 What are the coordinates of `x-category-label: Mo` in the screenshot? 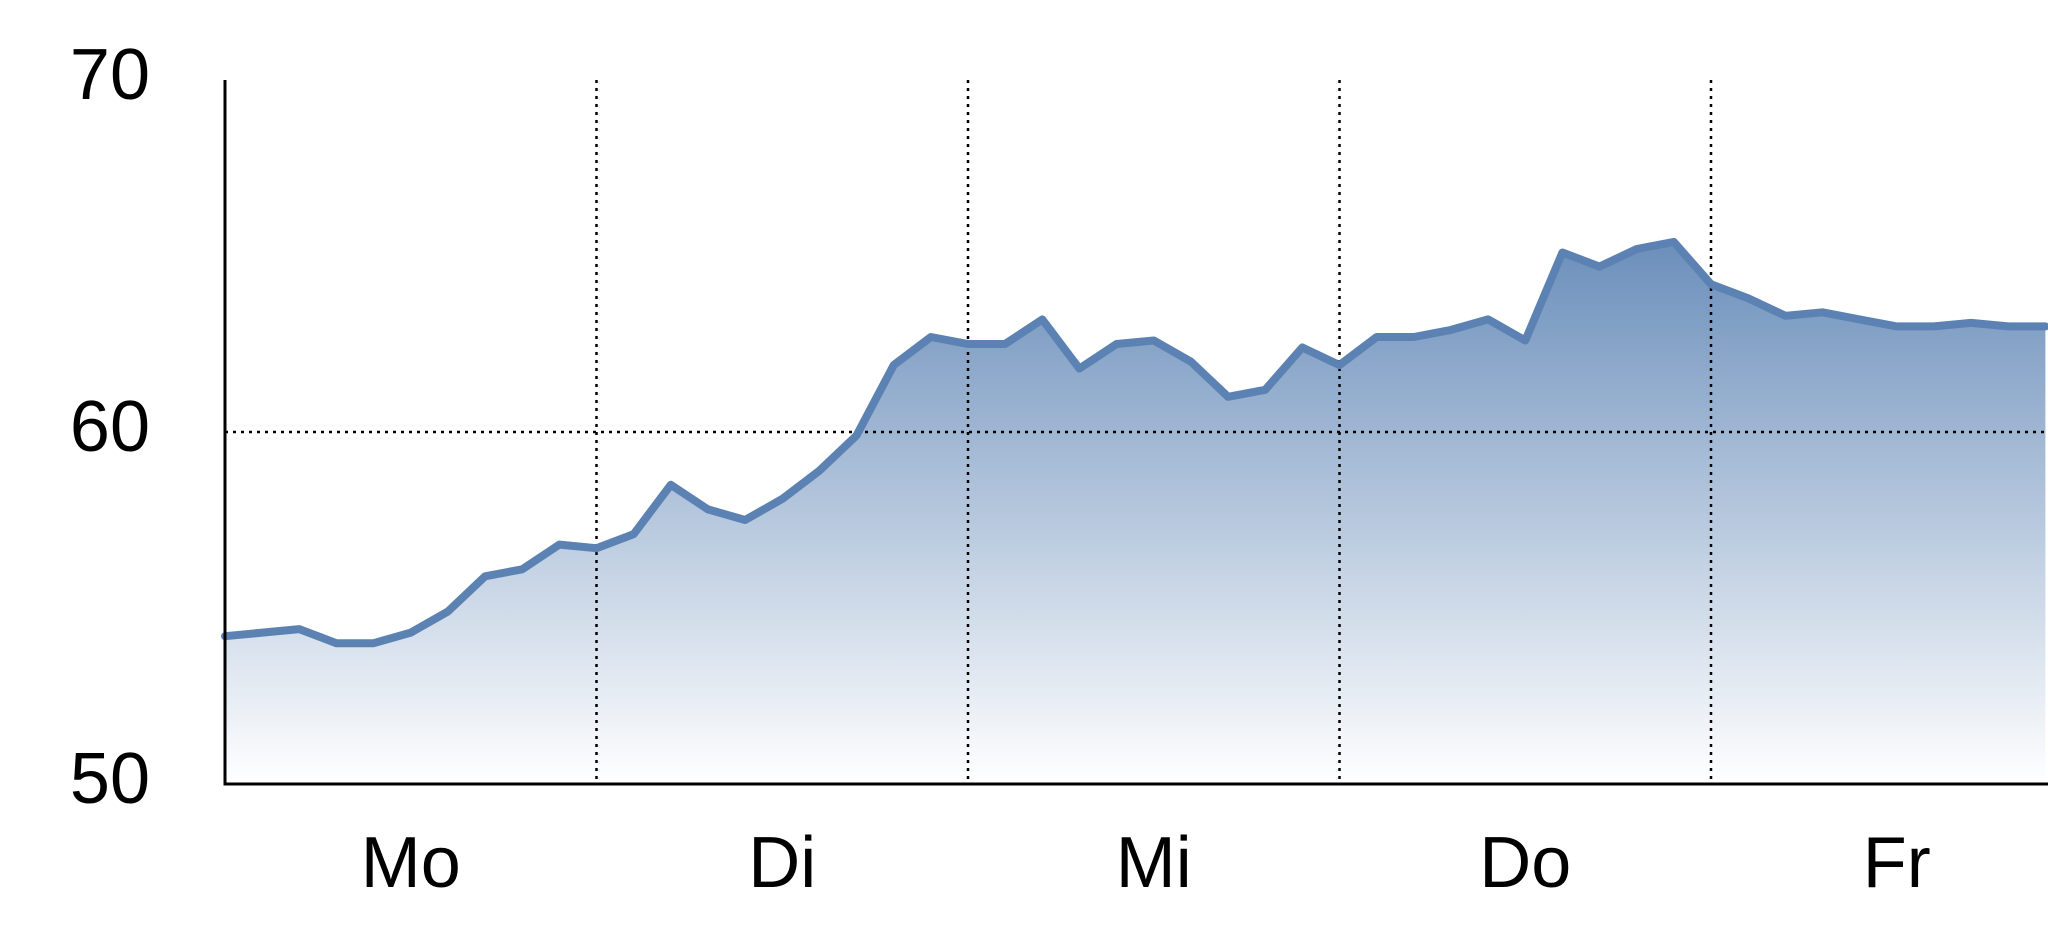 It's located at (411, 863).